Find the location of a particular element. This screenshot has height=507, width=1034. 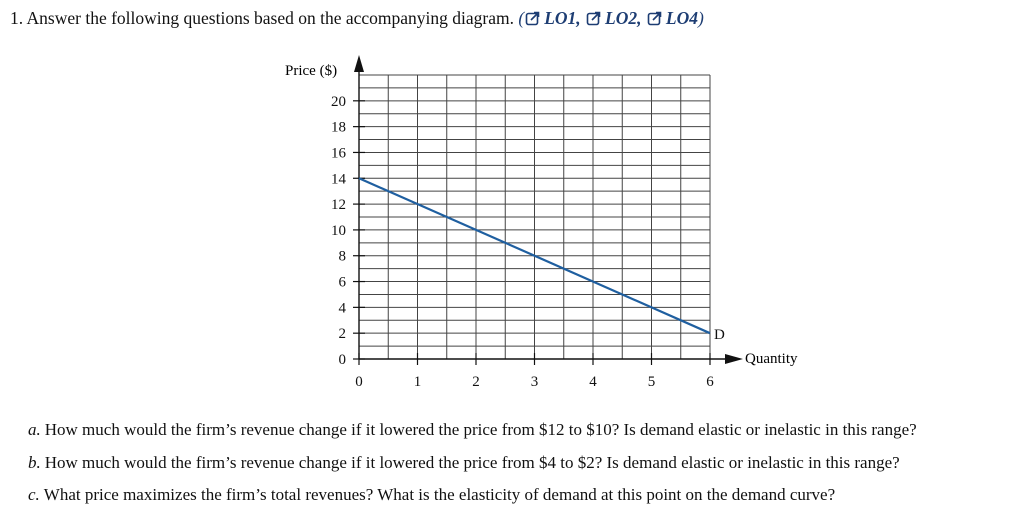

chart-series: D is located at coordinates (541, 260).